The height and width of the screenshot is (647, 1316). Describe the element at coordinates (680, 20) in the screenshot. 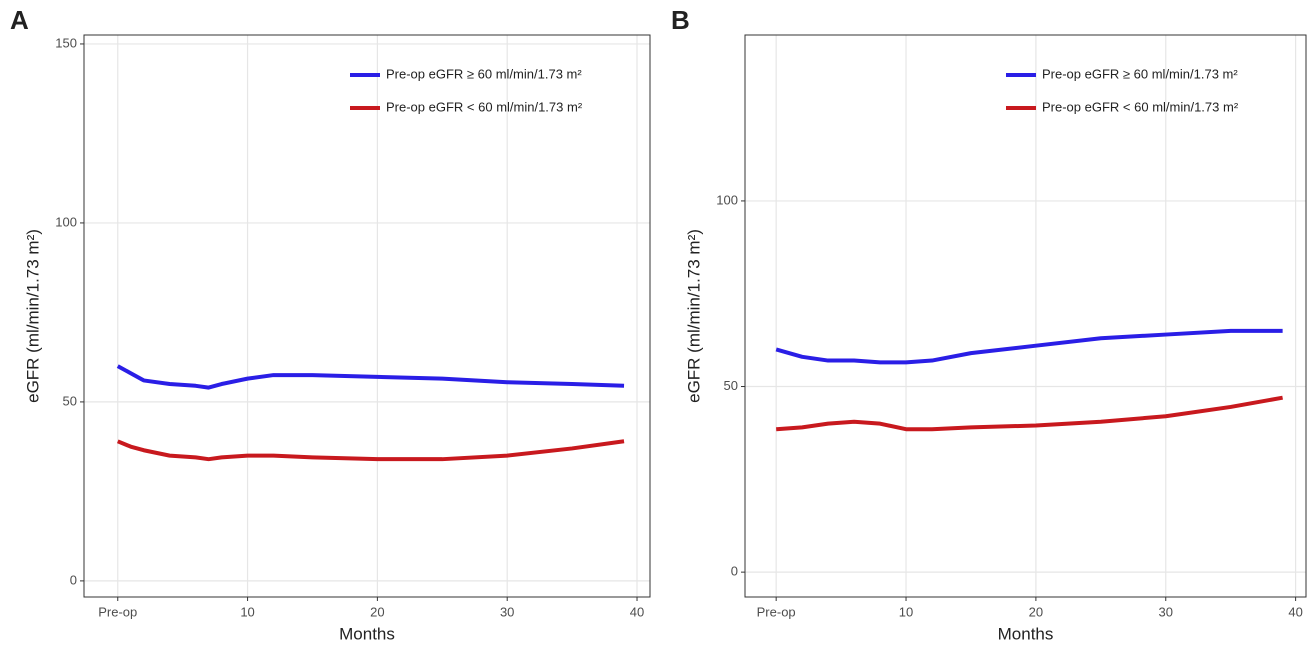

I see `panel-label: B` at that location.